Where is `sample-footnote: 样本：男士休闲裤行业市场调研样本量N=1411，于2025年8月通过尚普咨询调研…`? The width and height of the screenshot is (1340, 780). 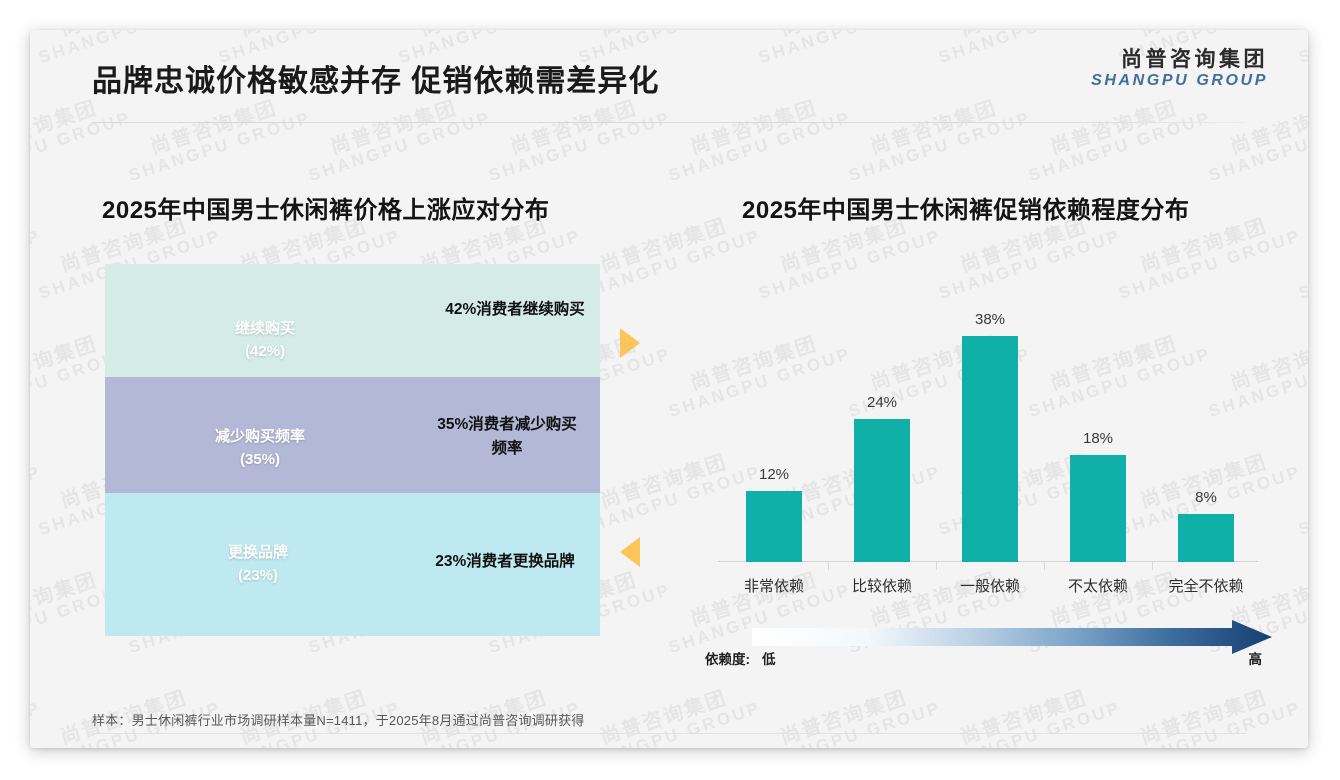 sample-footnote: 样本：男士休闲裤行业市场调研样本量N=1411，于2025年8月通过尚普咨询调研… is located at coordinates (338, 720).